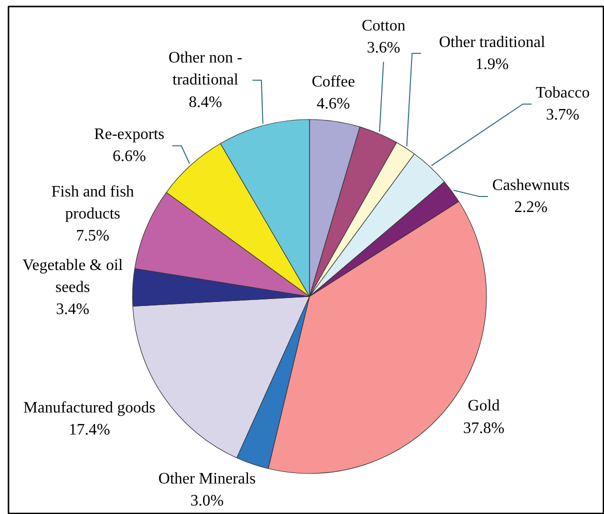 This screenshot has width=604, height=514. What do you see at coordinates (207, 501) in the screenshot?
I see `data-label: 3.0%` at bounding box center [207, 501].